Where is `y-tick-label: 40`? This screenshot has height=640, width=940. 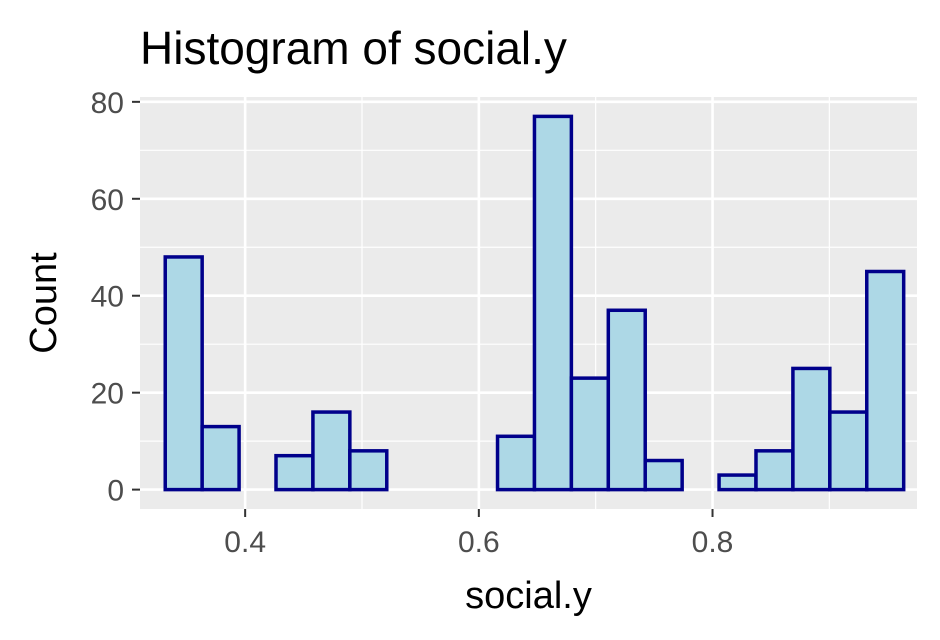 y-tick-label: 40 is located at coordinates (107, 297).